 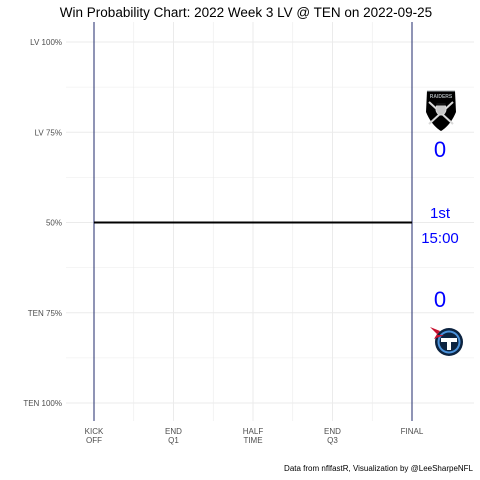 What do you see at coordinates (48, 132) in the screenshot?
I see `y-tick-label: LV 75%` at bounding box center [48, 132].